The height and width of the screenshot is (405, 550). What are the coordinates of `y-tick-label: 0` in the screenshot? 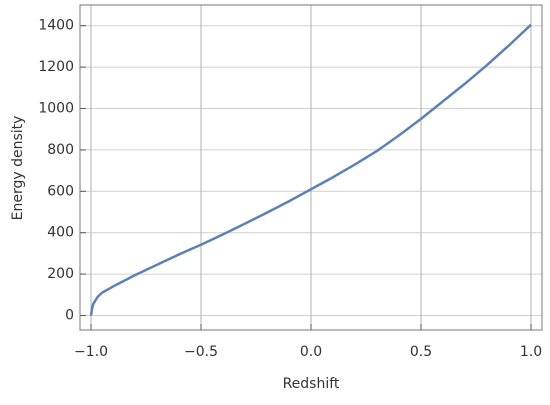 It's located at (69, 316).